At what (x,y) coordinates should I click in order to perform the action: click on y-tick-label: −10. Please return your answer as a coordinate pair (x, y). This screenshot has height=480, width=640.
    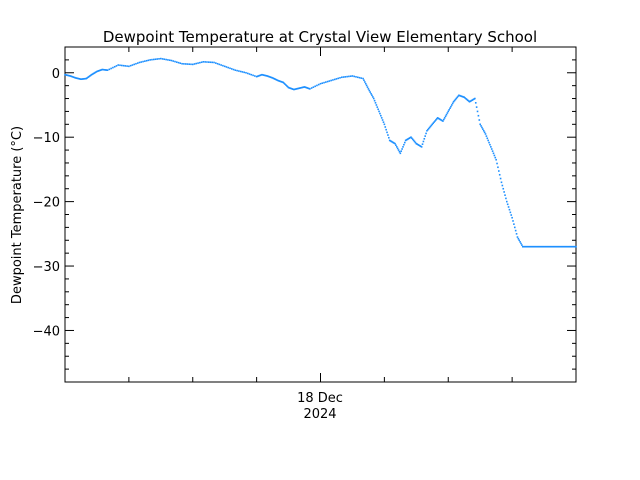
    Looking at the image, I should click on (46, 138).